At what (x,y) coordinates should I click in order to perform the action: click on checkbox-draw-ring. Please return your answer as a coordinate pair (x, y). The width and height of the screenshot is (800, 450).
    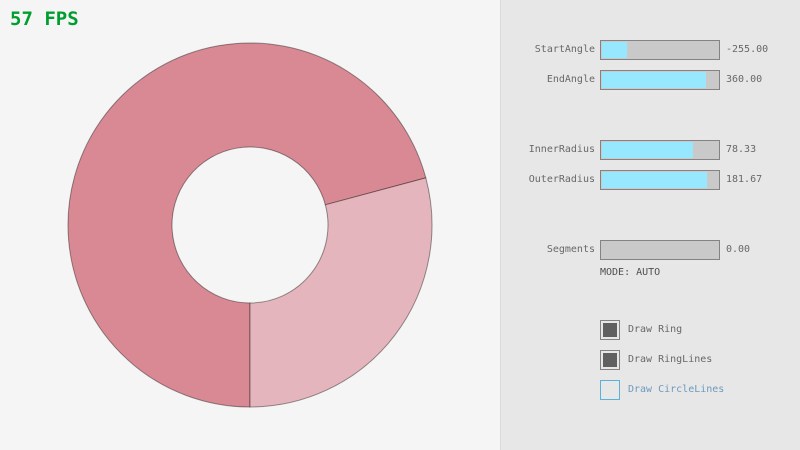
    Looking at the image, I should click on (610, 330).